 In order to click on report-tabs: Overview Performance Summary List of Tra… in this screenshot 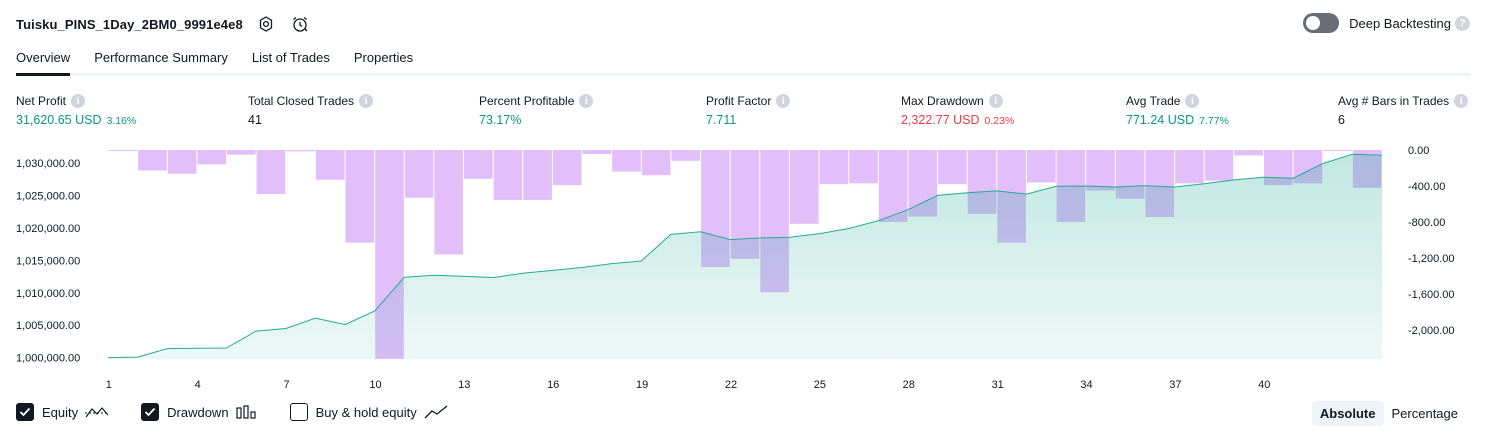, I will do `click(743, 60)`.